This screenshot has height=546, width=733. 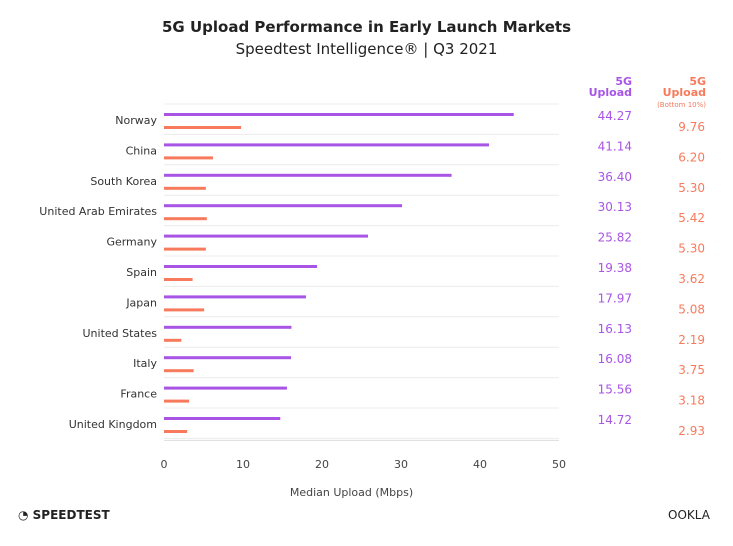 What do you see at coordinates (691, 157) in the screenshot?
I see `data-label: 6.20` at bounding box center [691, 157].